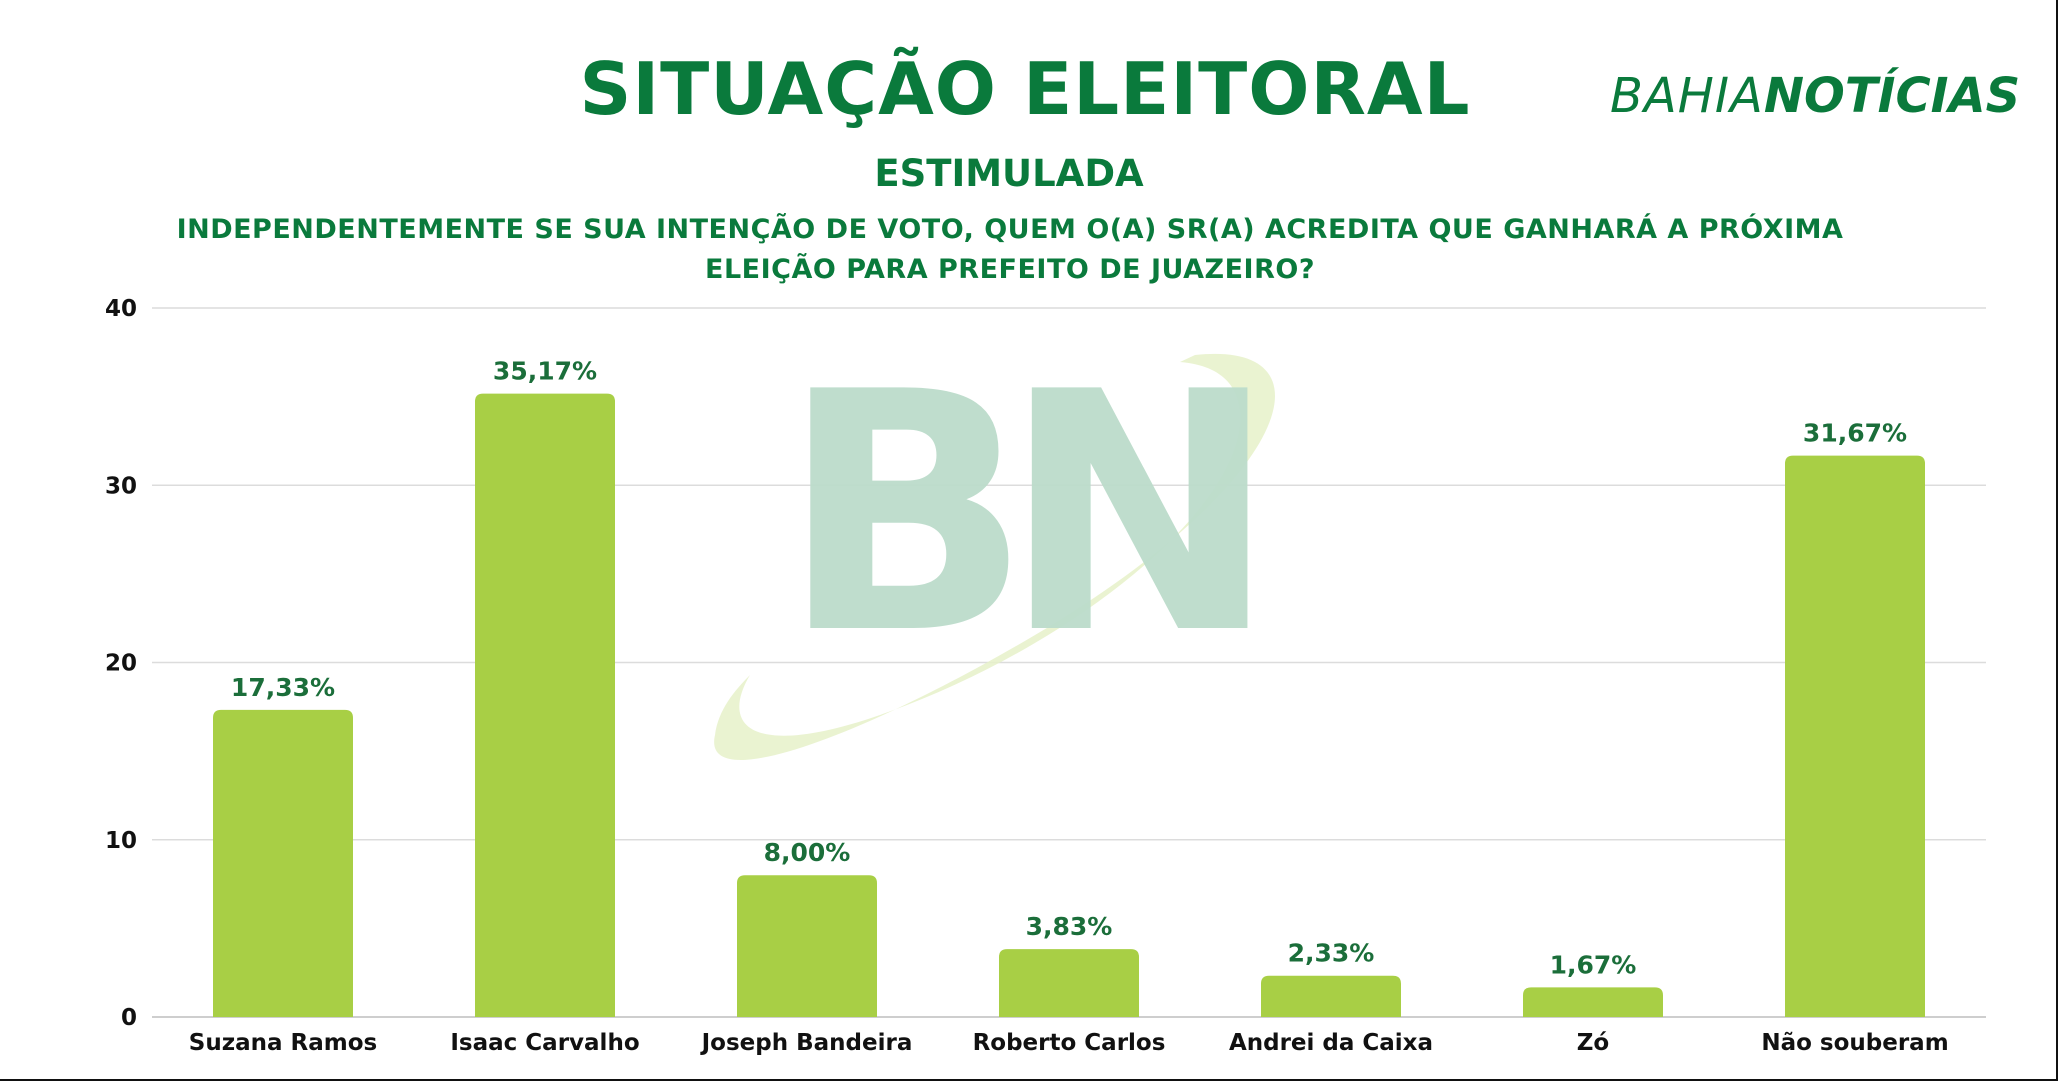  I want to click on watermark-letters: BN, so click(1014, 514).